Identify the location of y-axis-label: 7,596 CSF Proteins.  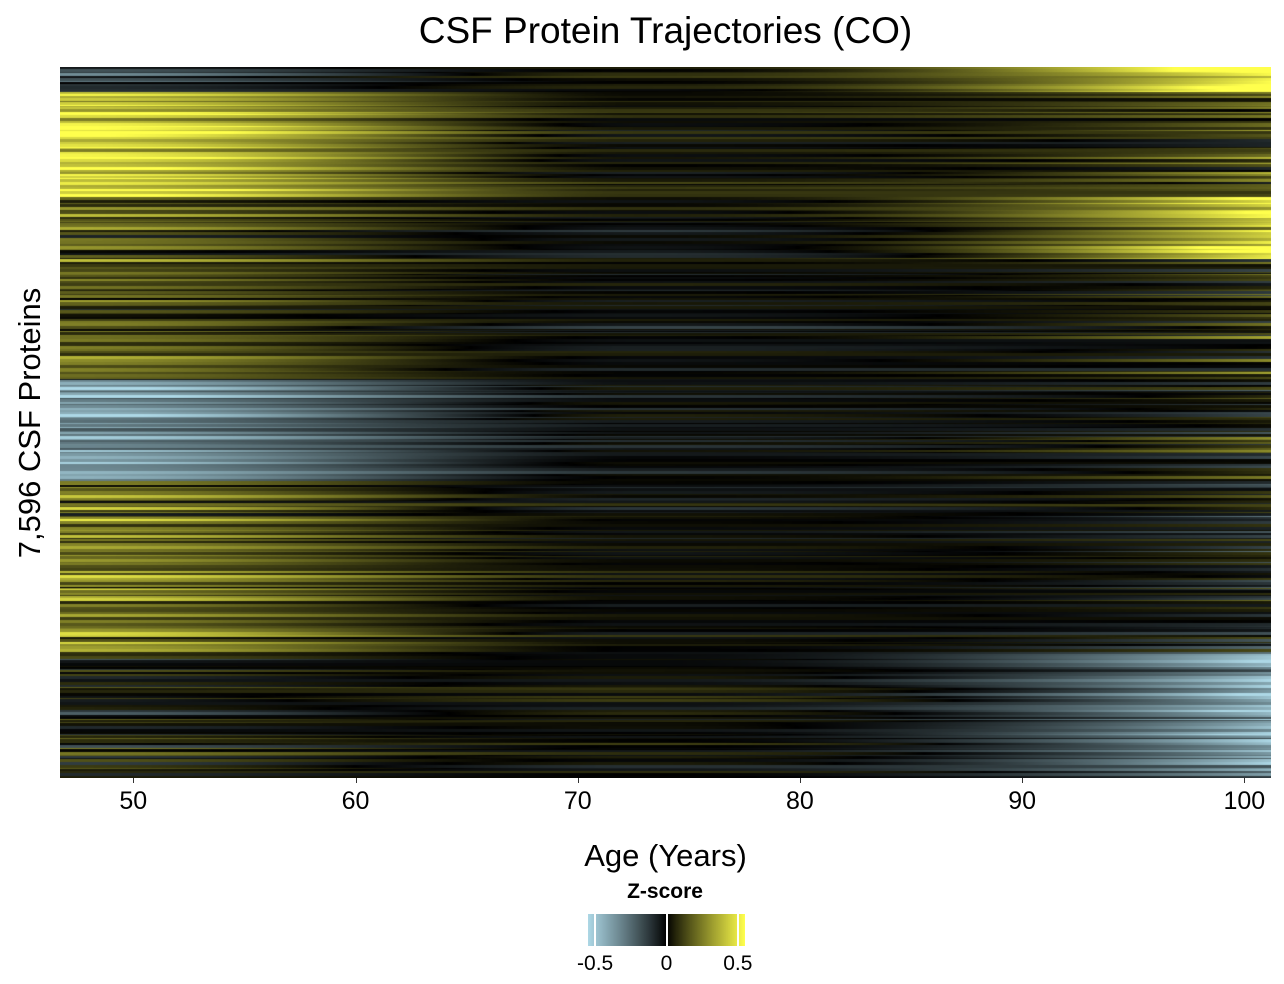
(29, 423).